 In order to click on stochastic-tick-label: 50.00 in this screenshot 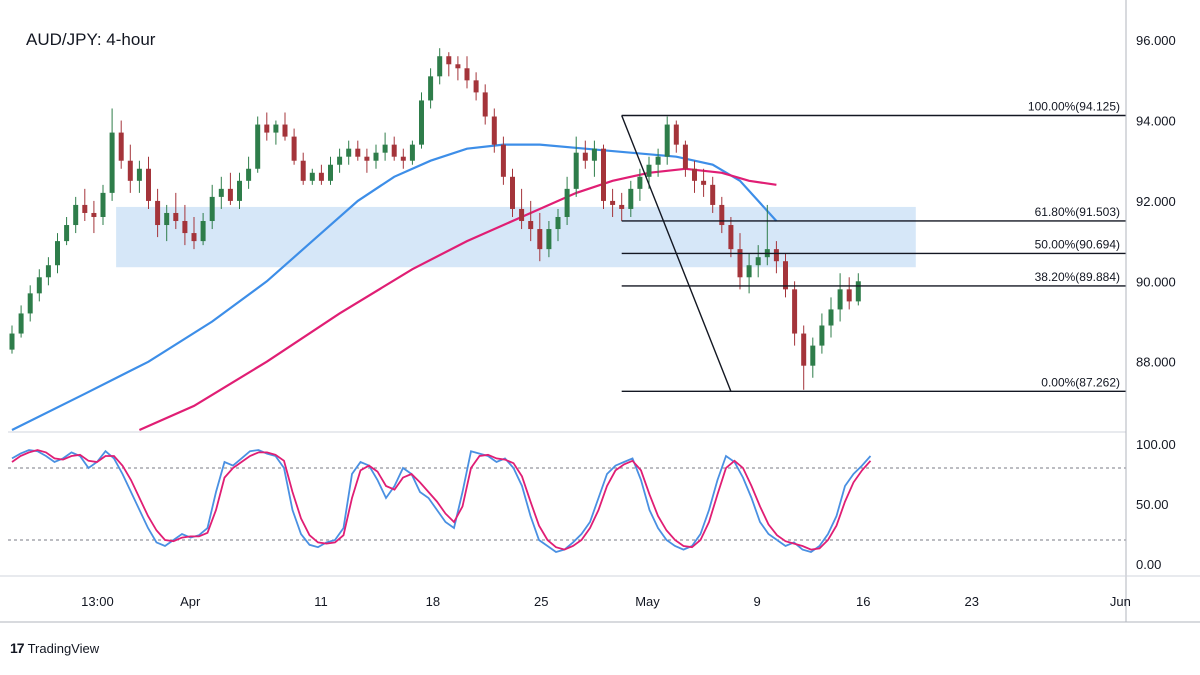, I will do `click(1152, 504)`.